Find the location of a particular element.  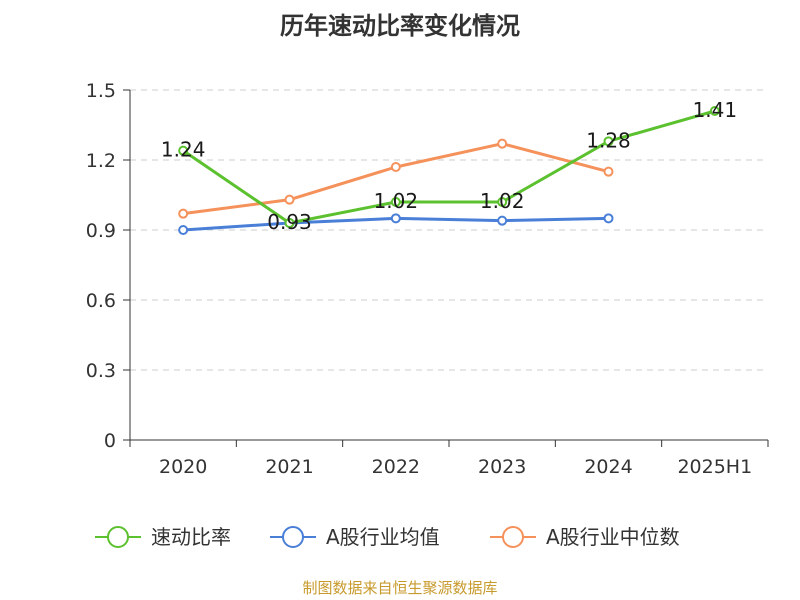

x-tick-label: 2021 is located at coordinates (289, 467).